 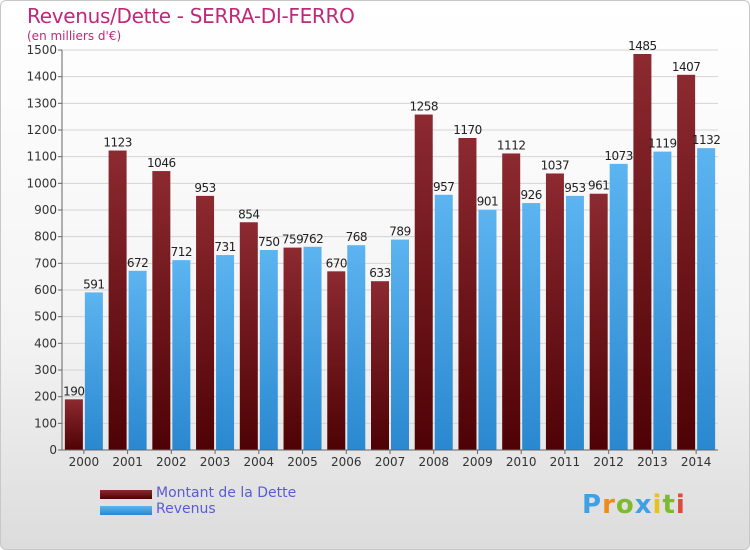 What do you see at coordinates (487, 202) in the screenshot?
I see `value-label-revenus: 901` at bounding box center [487, 202].